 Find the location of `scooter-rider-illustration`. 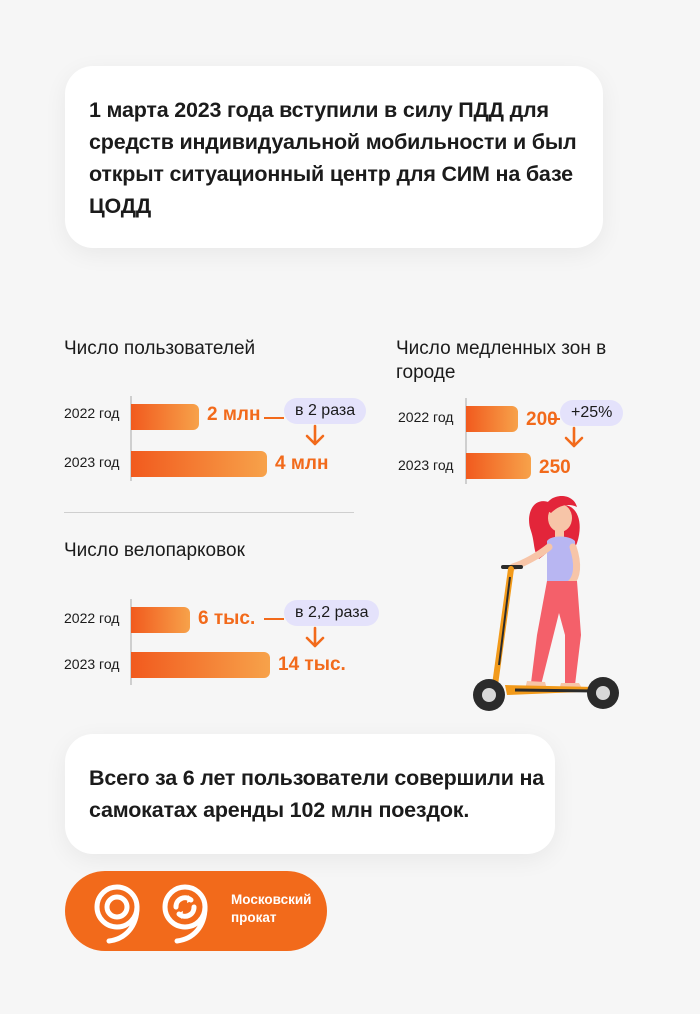

scooter-rider-illustration is located at coordinates (546, 603).